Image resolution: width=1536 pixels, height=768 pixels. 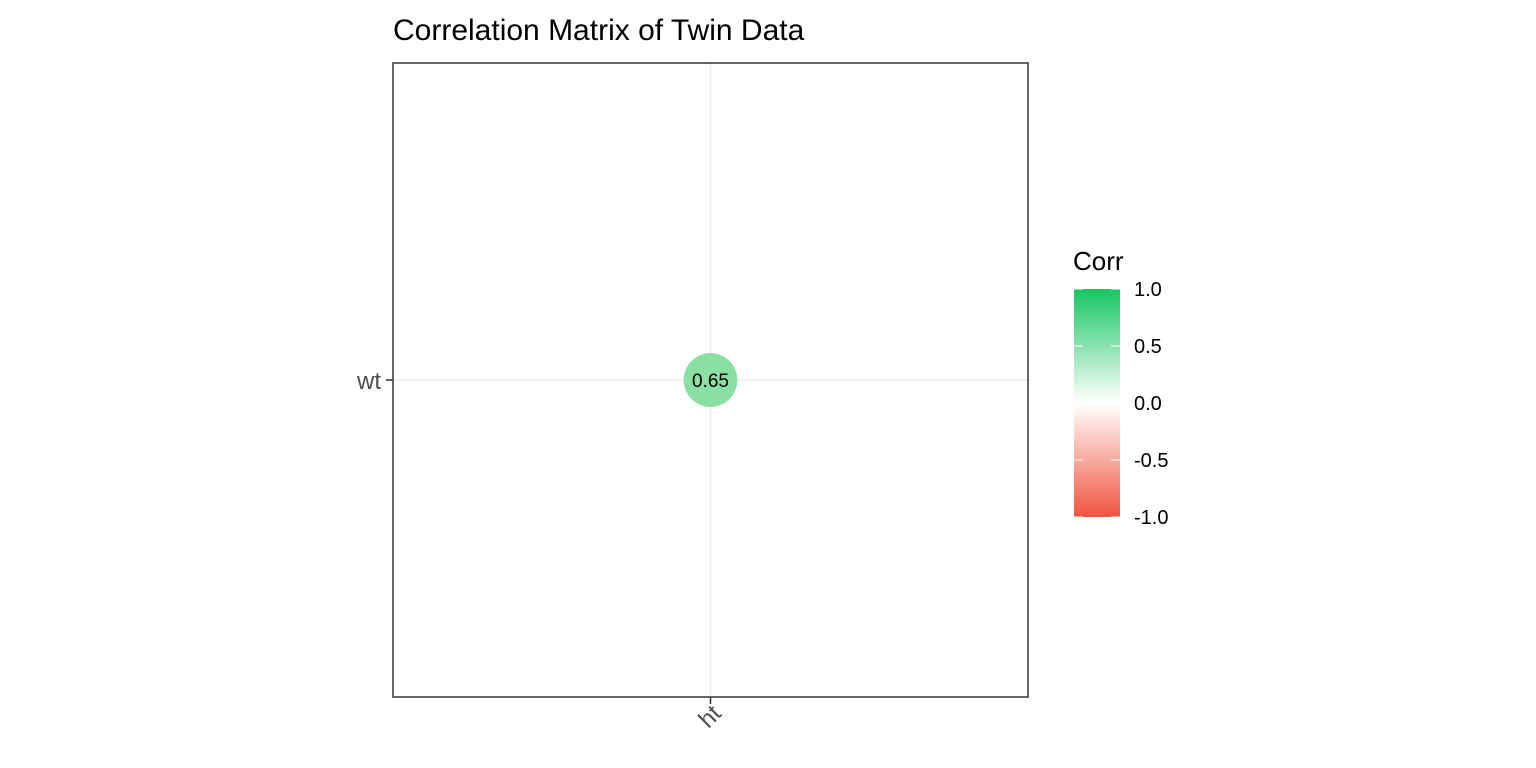 What do you see at coordinates (1151, 518) in the screenshot?
I see `legend-tick-label: -1.0` at bounding box center [1151, 518].